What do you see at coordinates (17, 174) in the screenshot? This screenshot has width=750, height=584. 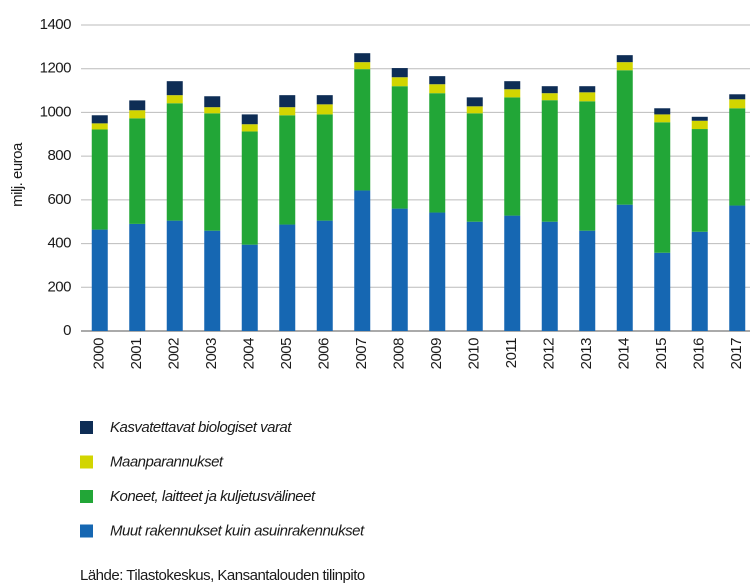 I see `y-axis-label: milj. euroa` at bounding box center [17, 174].